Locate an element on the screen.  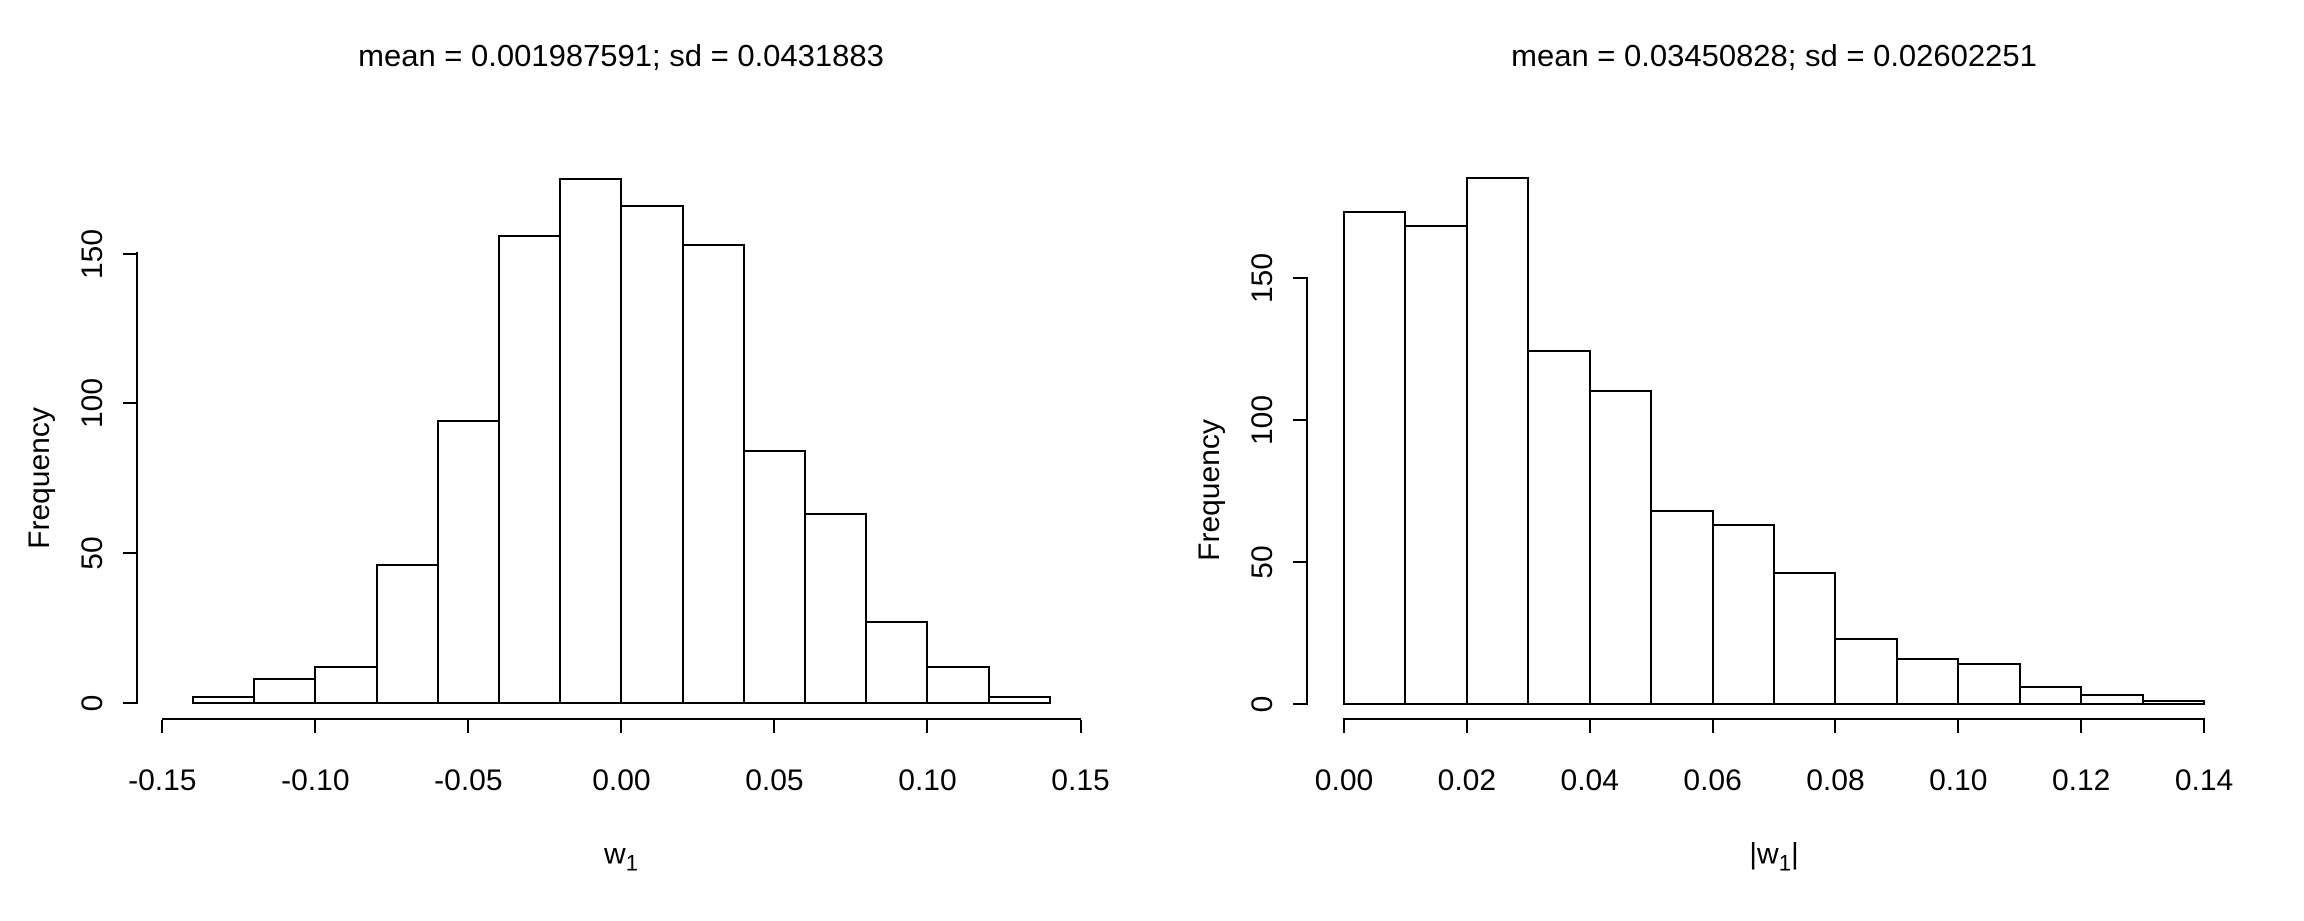
x-axis-tick-label: 0.15 is located at coordinates (1080, 780).